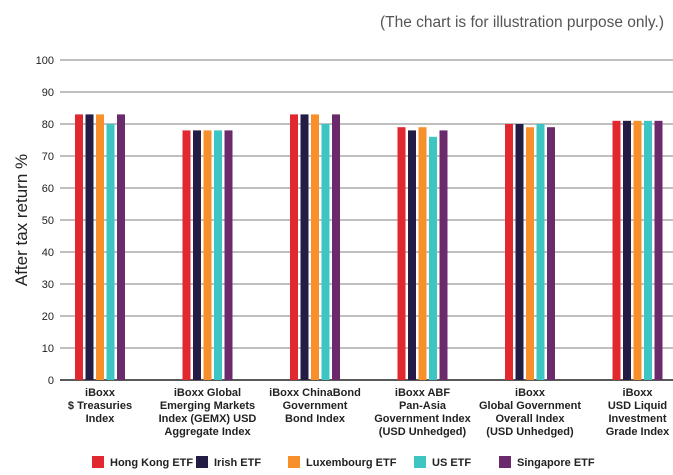 The image size is (673, 475). Describe the element at coordinates (638, 432) in the screenshot. I see `x-category-label: Grade Index` at that location.